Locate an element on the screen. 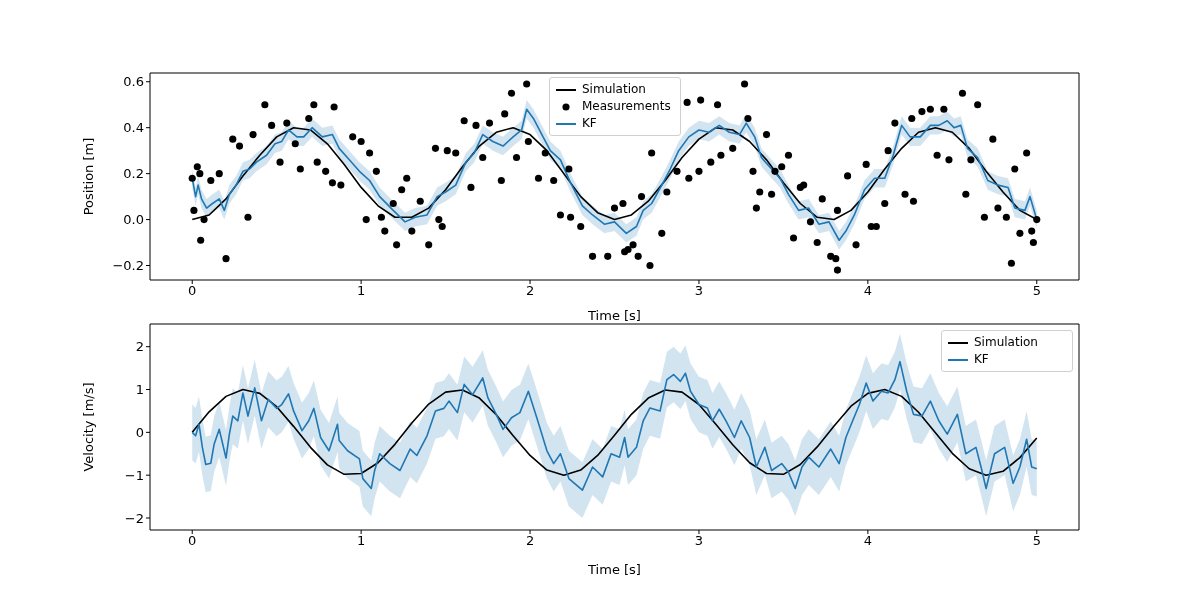 The height and width of the screenshot is (596, 1200). y-tick-label: −1 is located at coordinates (134, 475).